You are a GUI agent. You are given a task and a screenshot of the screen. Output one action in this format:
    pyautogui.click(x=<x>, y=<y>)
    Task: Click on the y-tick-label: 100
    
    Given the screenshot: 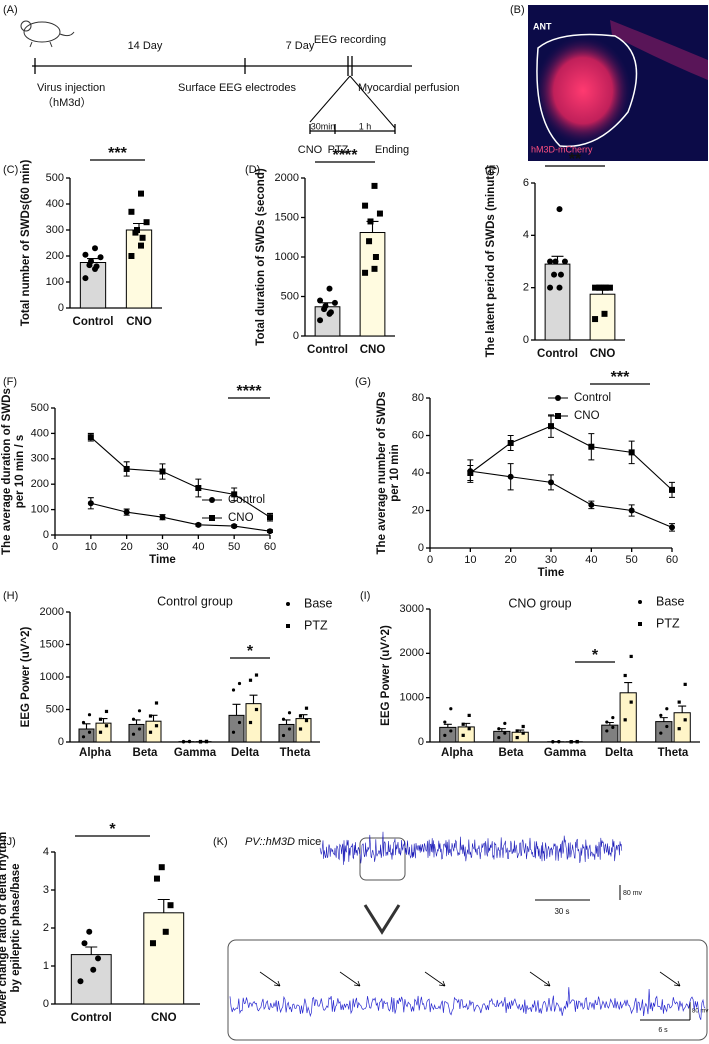 What is the action you would take?
    pyautogui.click(x=55, y=282)
    